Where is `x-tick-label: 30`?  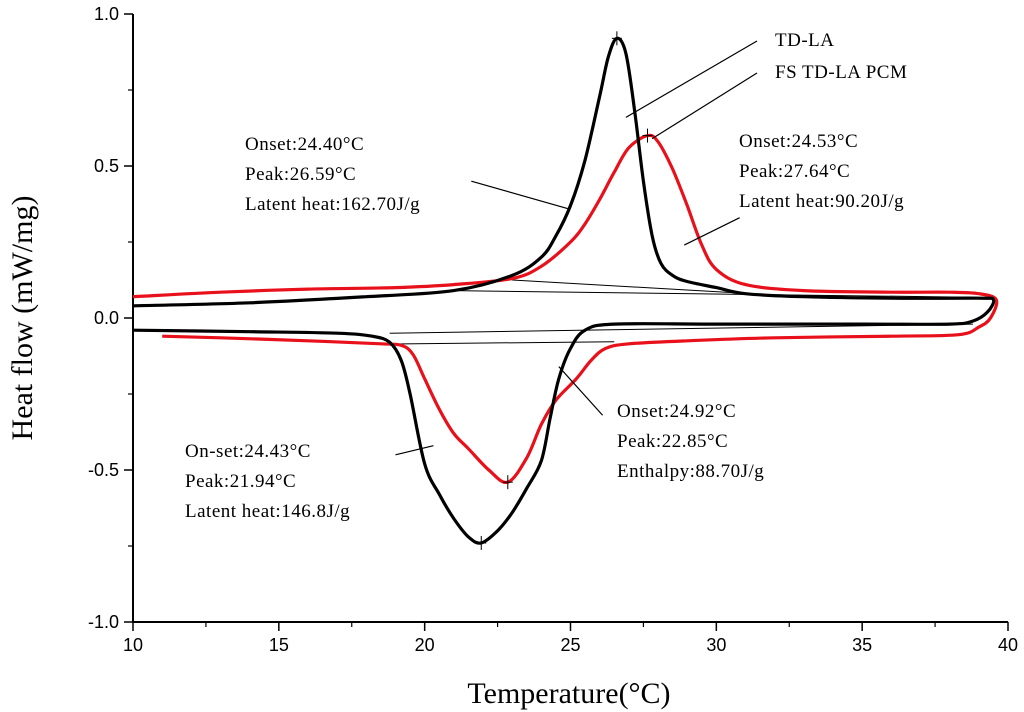
x-tick-label: 30 is located at coordinates (716, 645).